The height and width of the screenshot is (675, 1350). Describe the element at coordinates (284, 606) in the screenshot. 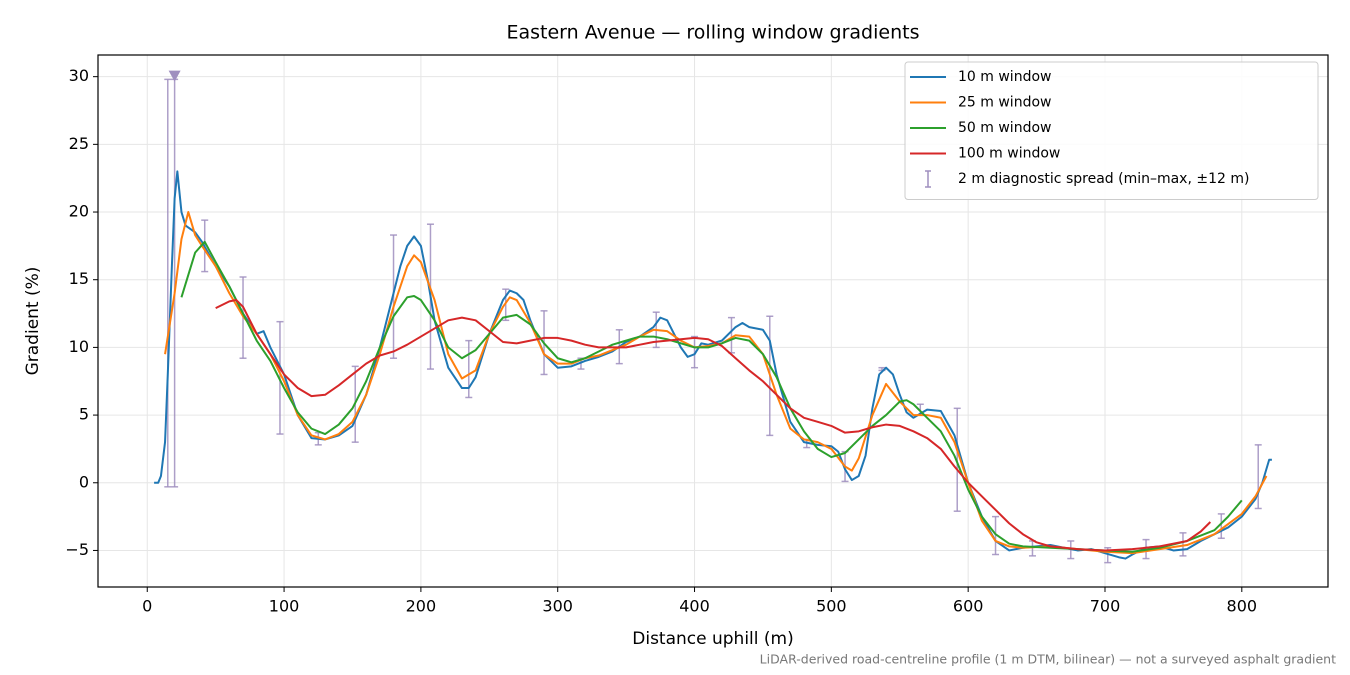

I see `x-tick-label: 100` at that location.